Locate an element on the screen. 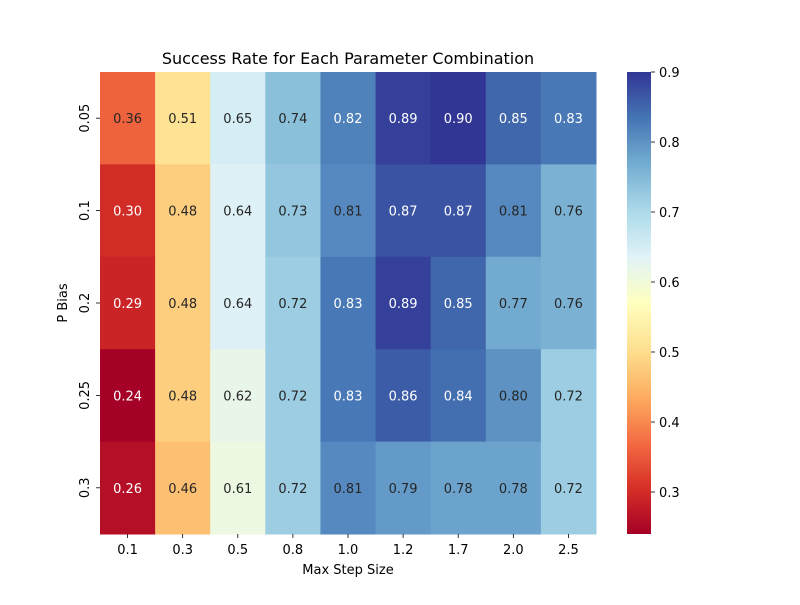 The image size is (800, 605). x-axis-ticks: 0.1 0.3 0.5 0.8 1.0 1.2 1.7 2.0 2.5 is located at coordinates (348, 546).